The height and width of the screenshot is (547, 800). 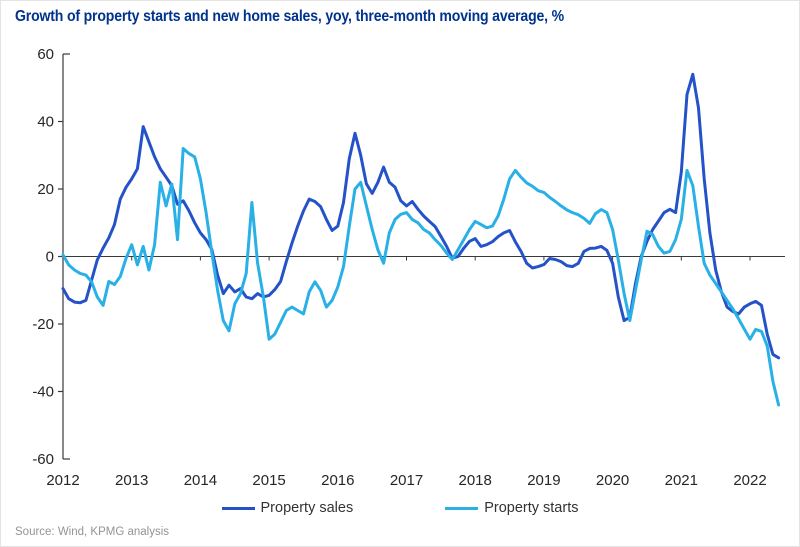 What do you see at coordinates (131, 480) in the screenshot?
I see `x-tick-label: 2013` at bounding box center [131, 480].